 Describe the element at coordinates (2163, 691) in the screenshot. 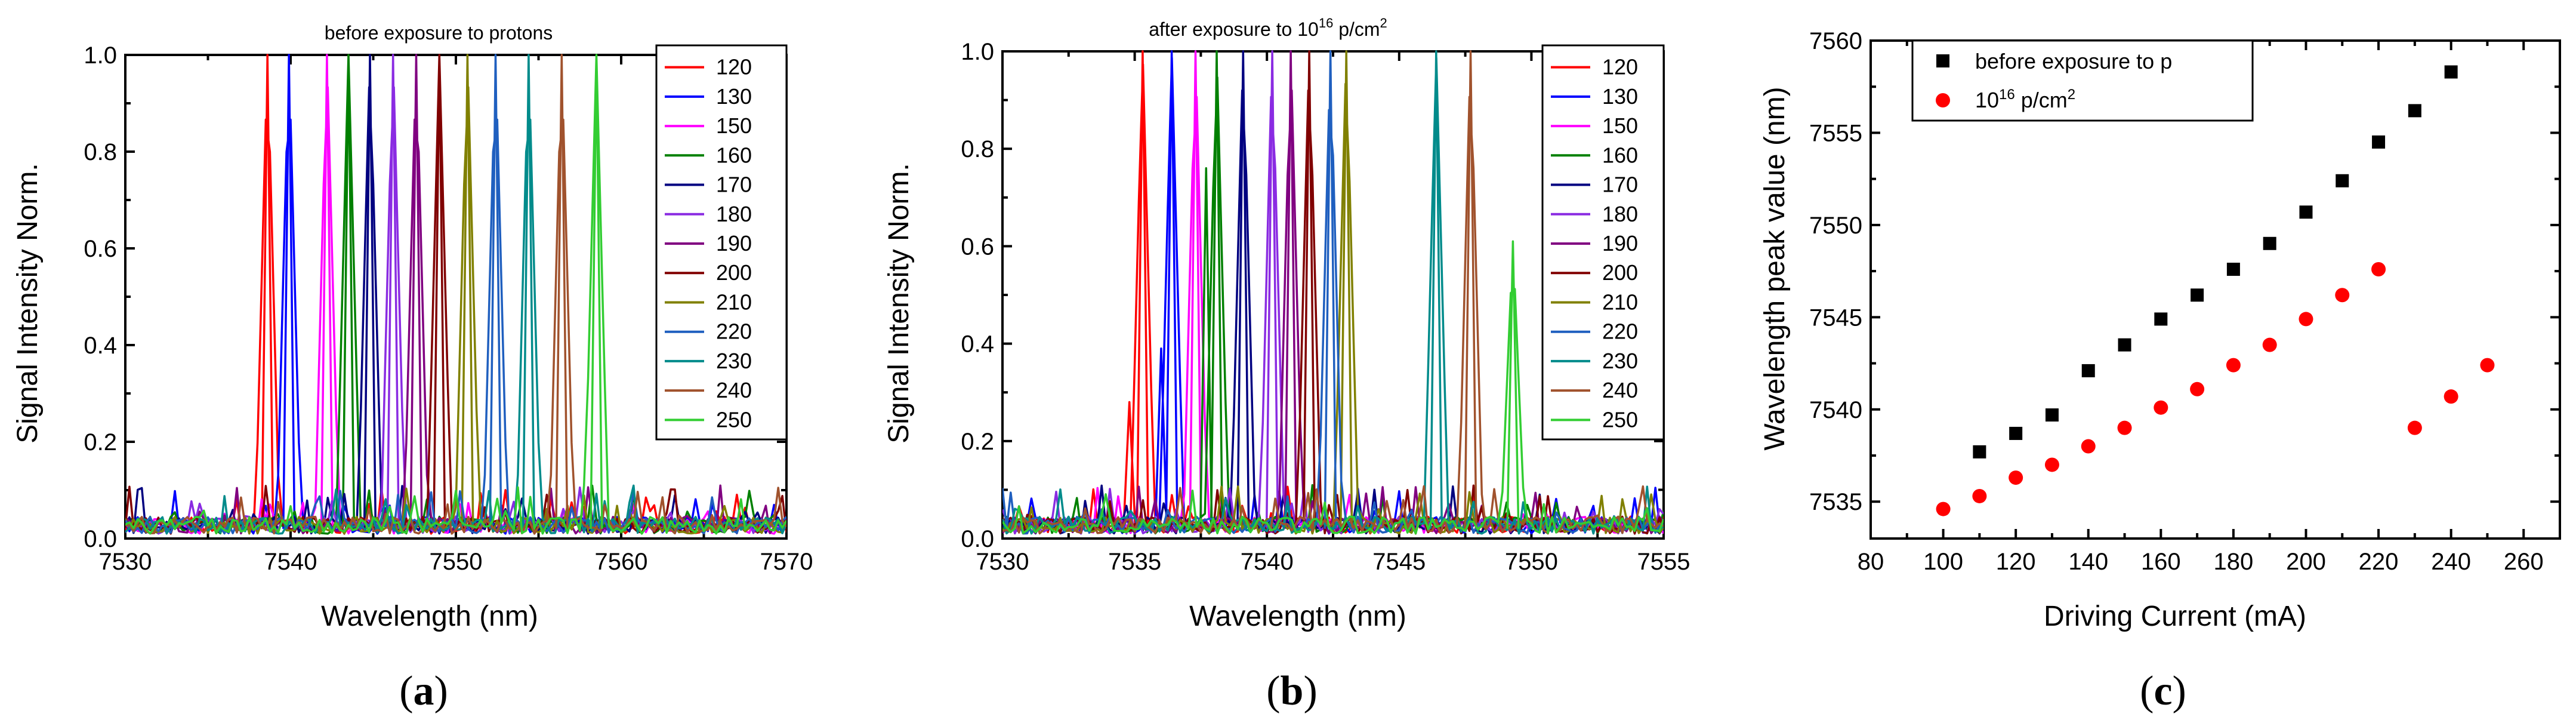

I see `panel-label-c: (c)` at that location.